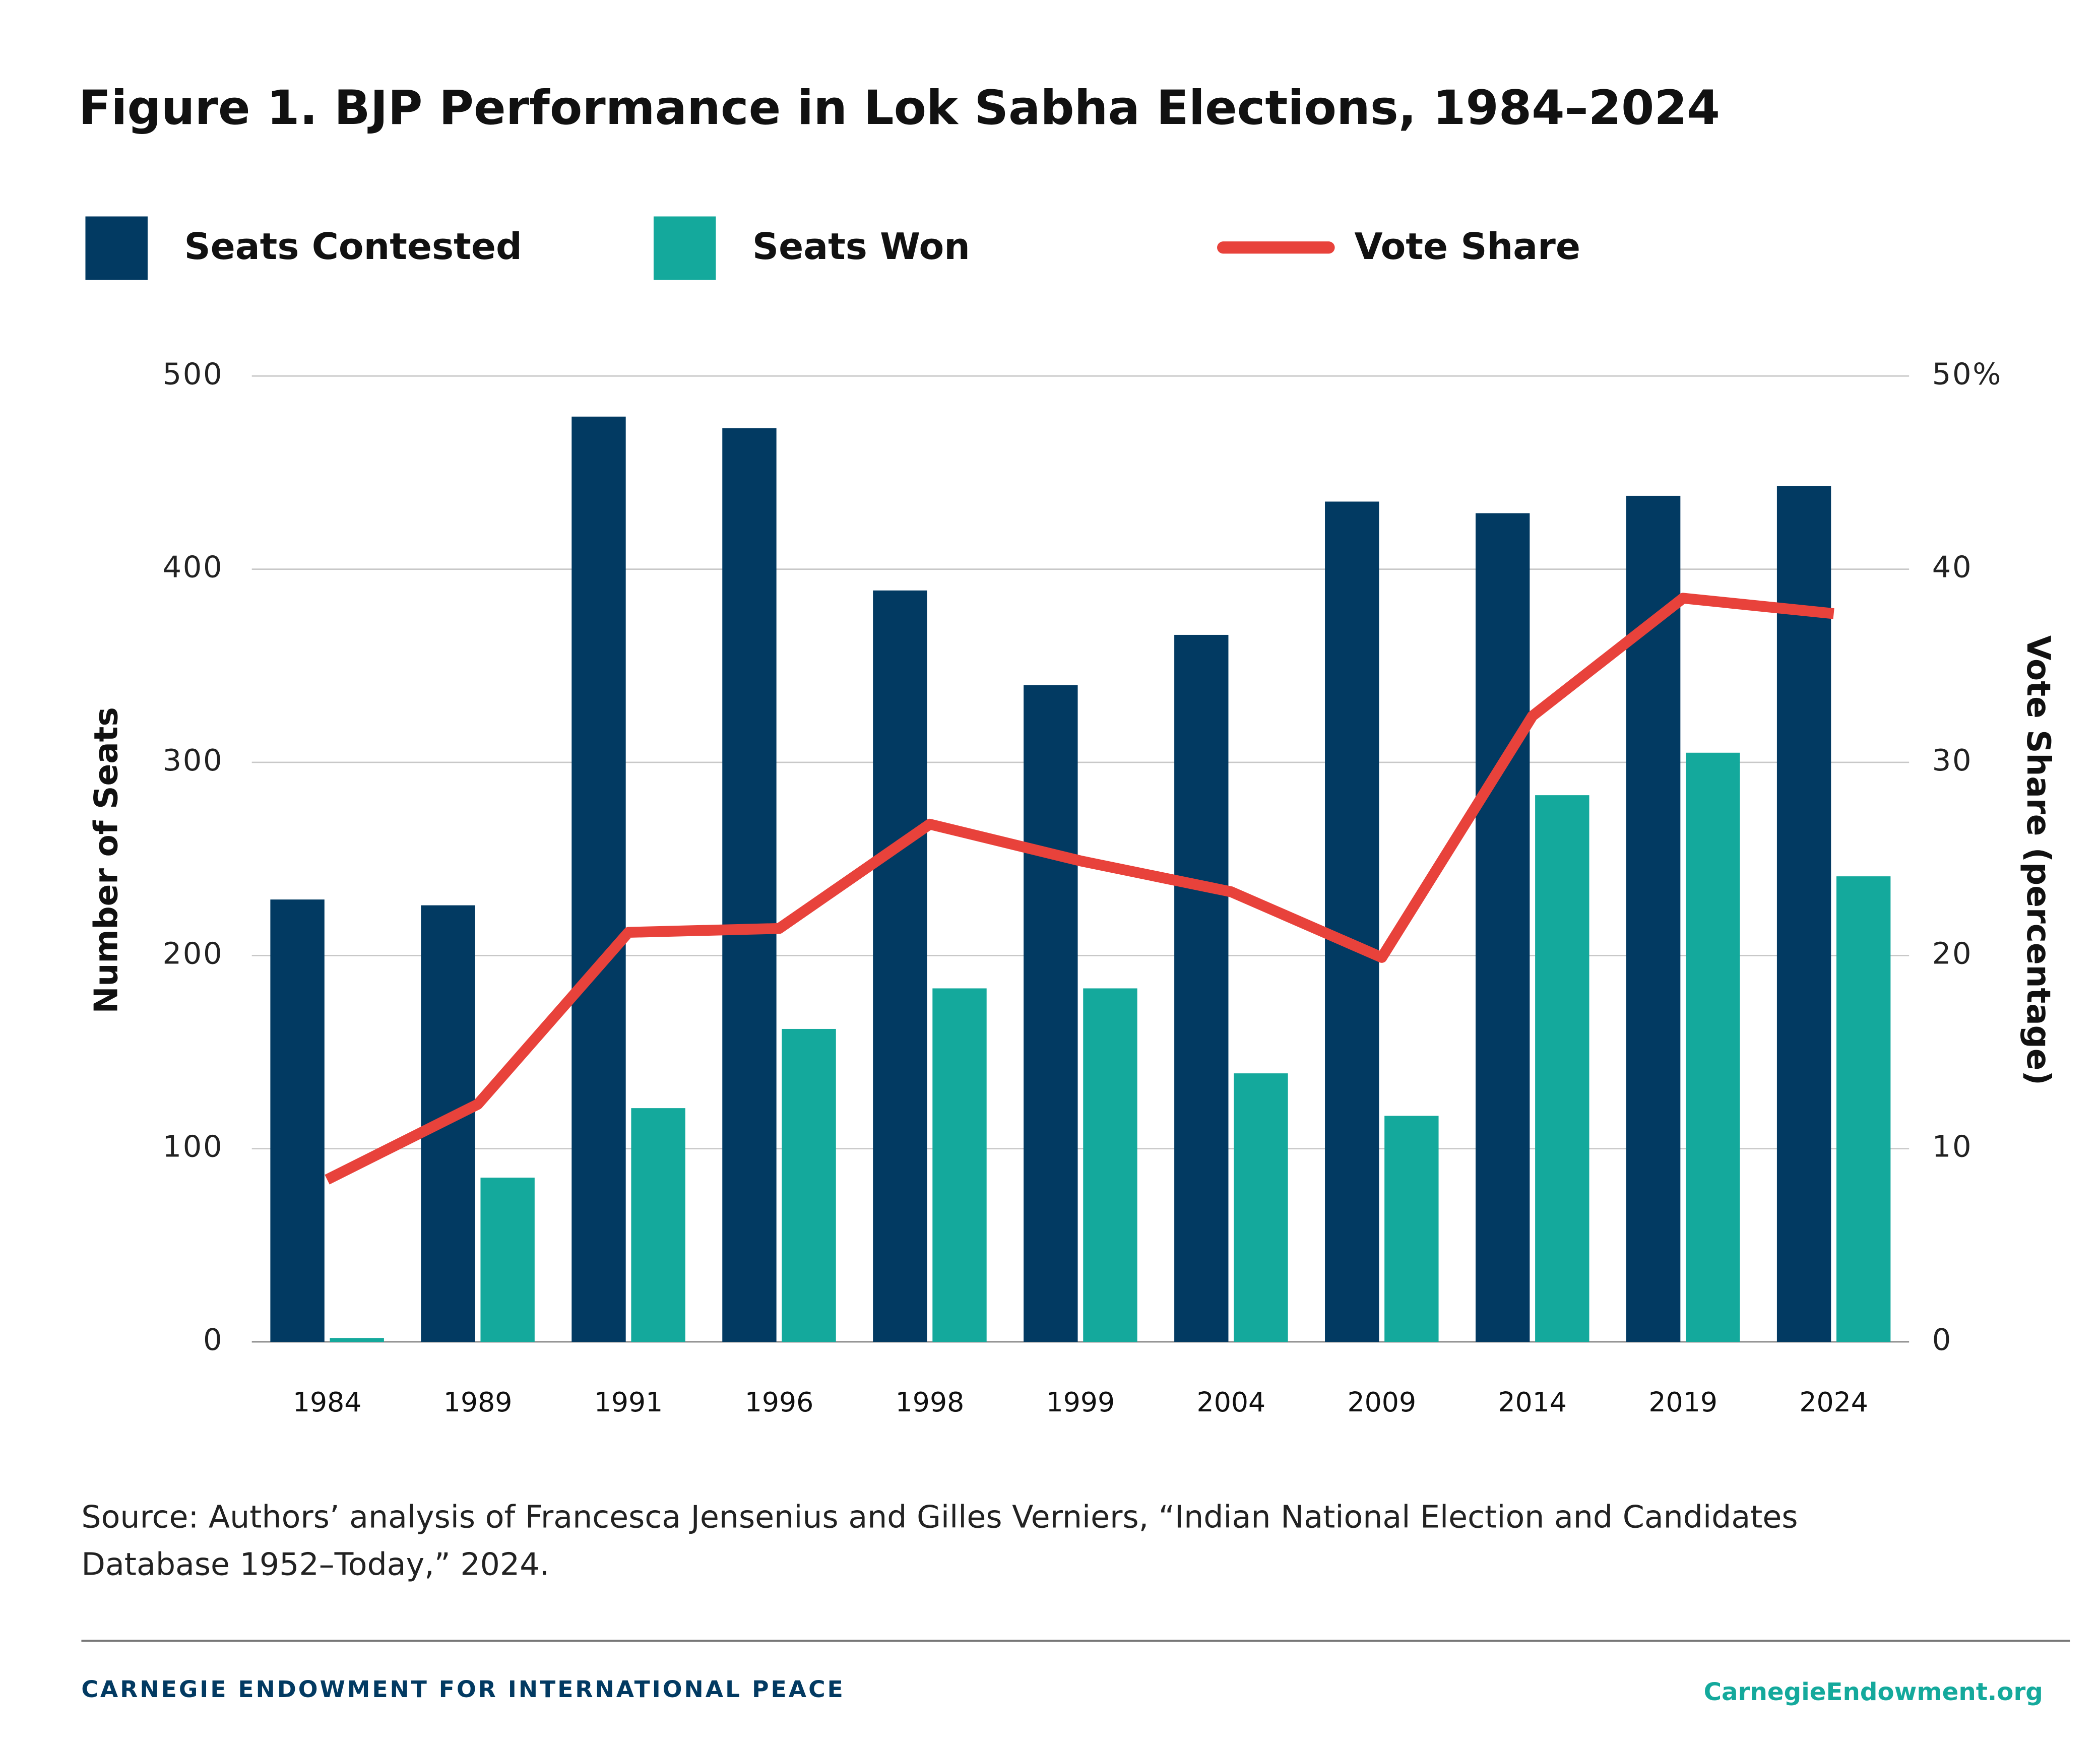 This screenshot has height=1749, width=2100. Describe the element at coordinates (353, 247) in the screenshot. I see `legend-label: Seats Contested` at that location.